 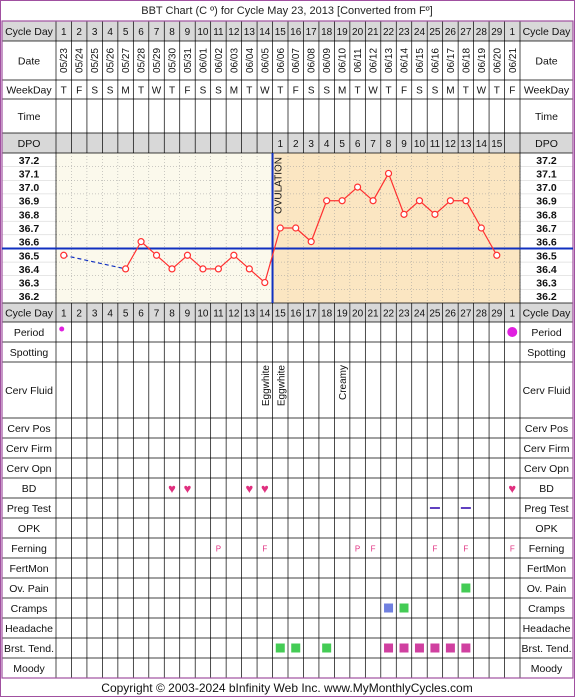 What do you see at coordinates (342, 144) in the screenshot?
I see `dpo-number: 5` at bounding box center [342, 144].